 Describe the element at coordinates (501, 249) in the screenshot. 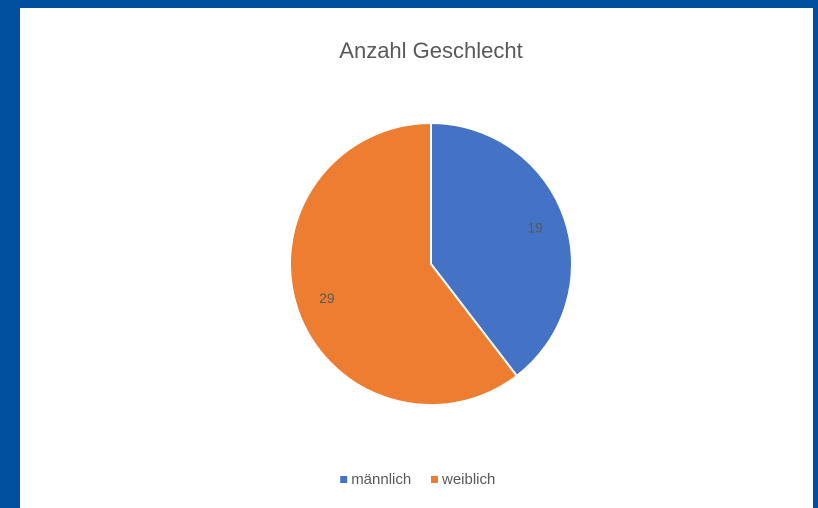

I see `pie-slice` at that location.